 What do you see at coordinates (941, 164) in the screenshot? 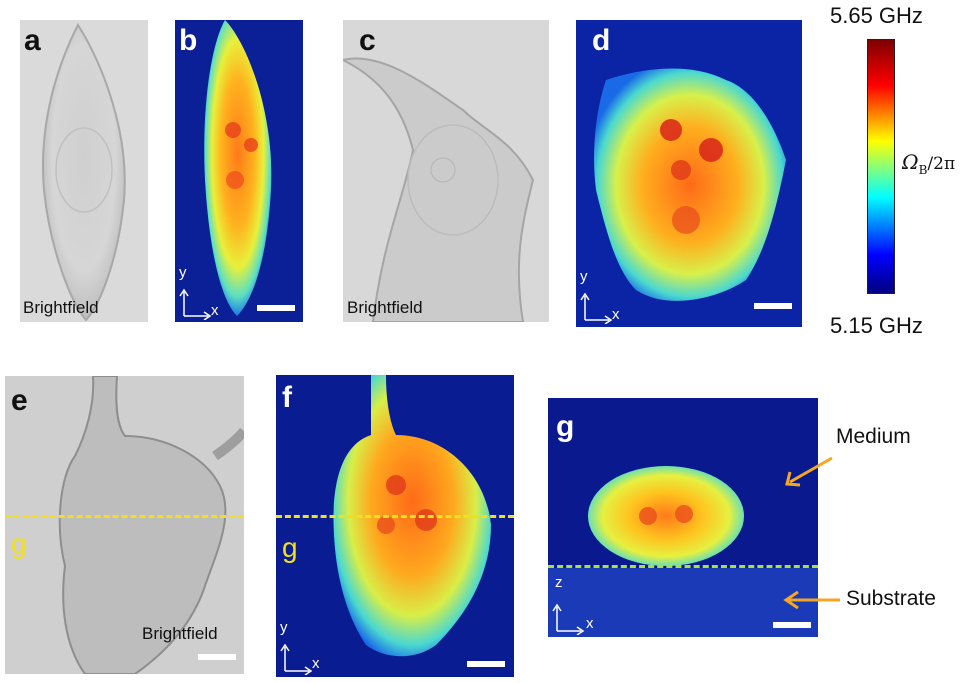
I see `colorbar-denominator: /2π` at bounding box center [941, 164].